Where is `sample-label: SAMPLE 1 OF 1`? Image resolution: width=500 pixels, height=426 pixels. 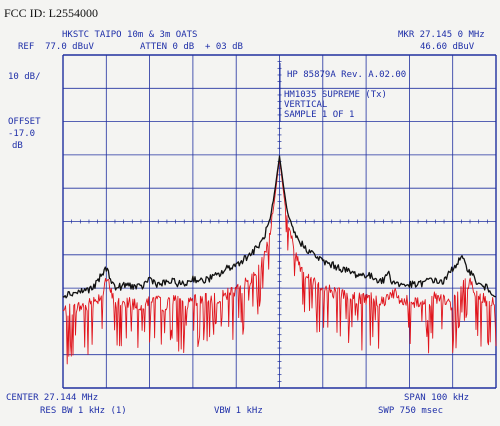 sample-label: SAMPLE 1 OF 1 is located at coordinates (319, 115).